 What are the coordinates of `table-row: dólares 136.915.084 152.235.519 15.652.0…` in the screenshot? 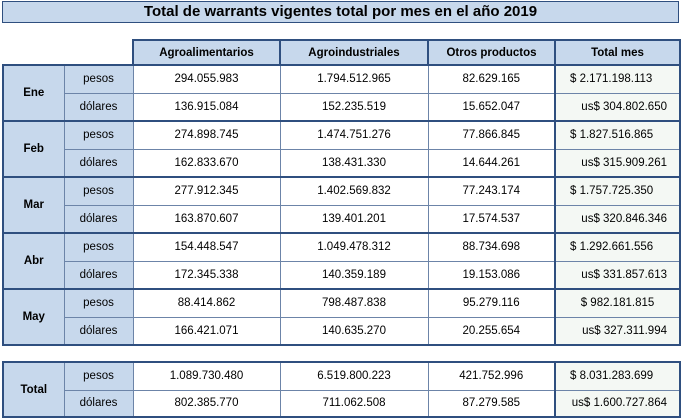 It's located at (342, 107).